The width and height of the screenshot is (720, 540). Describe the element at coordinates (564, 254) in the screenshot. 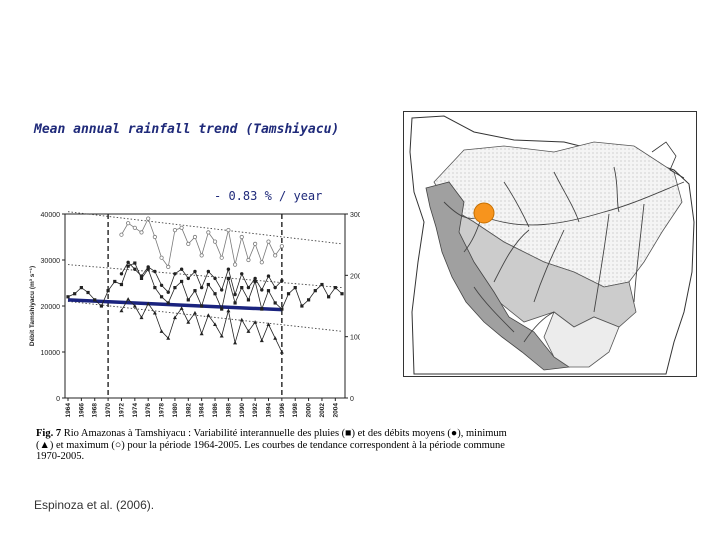

I see `river-network` at that location.